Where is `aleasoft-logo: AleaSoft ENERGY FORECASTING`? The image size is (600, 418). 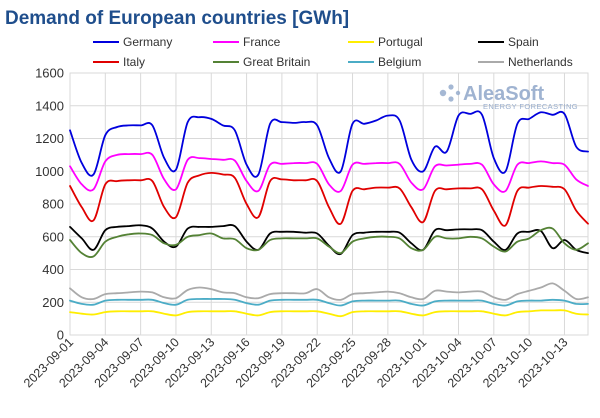 aleasoft-logo: AleaSoft ENERGY FORECASTING is located at coordinates (508, 97).